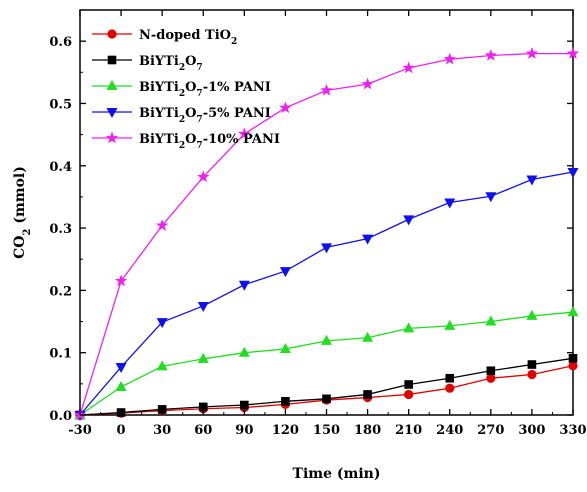 The width and height of the screenshot is (587, 492). Describe the element at coordinates (22, 212) in the screenshot. I see `y-axis-title: CO2 (mmol)` at that location.